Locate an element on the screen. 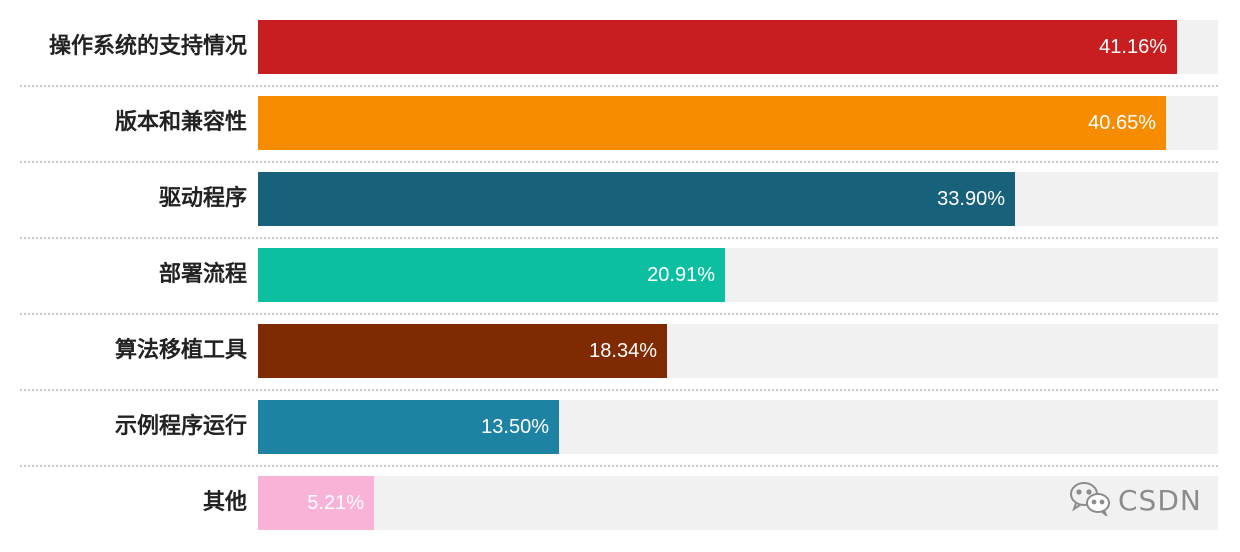 The image size is (1240, 552). category-label: 驱动程序 is located at coordinates (202, 198).